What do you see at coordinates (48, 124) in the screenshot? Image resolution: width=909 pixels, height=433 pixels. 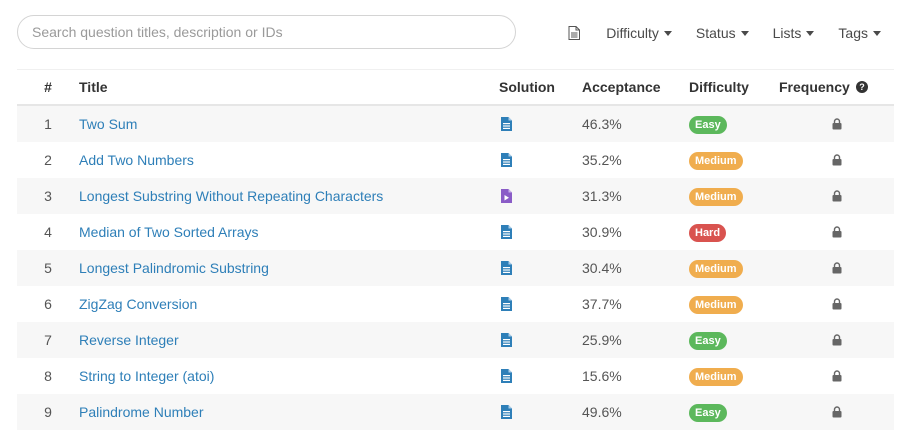 I see `row-number: 1` at bounding box center [48, 124].